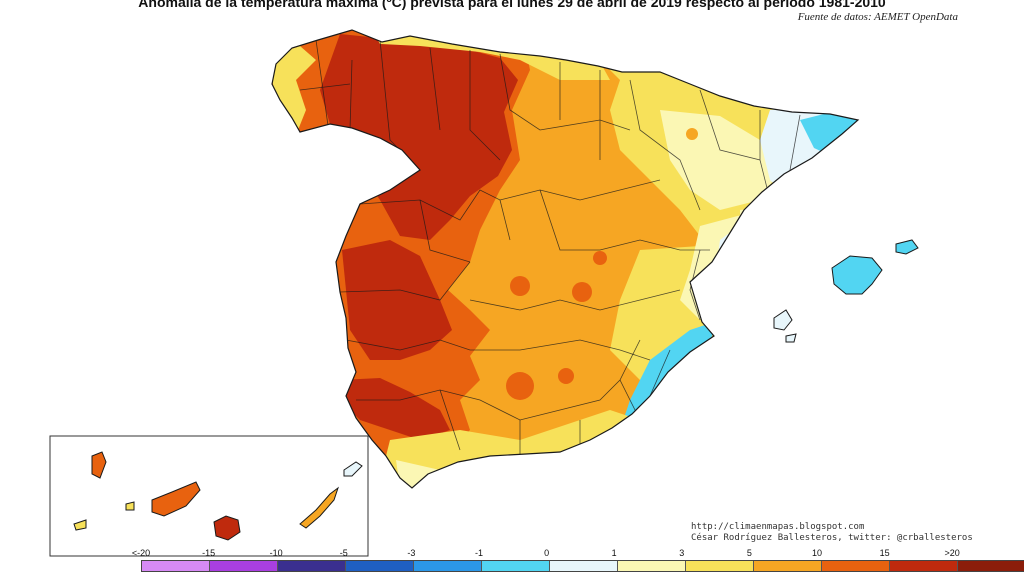  Describe the element at coordinates (817, 553) in the screenshot. I see `legend-tick-label: 10` at that location.